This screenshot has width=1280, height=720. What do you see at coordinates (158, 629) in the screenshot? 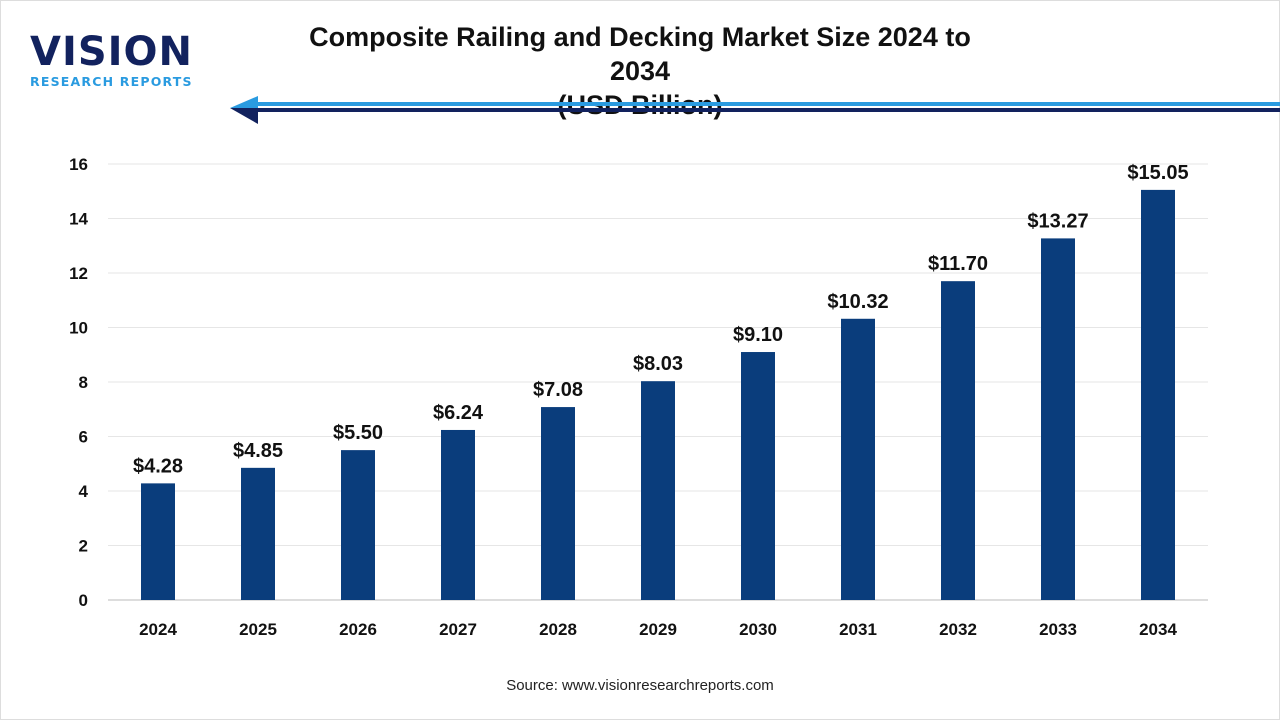
I see `x-tick-label: 2024` at bounding box center [158, 629].